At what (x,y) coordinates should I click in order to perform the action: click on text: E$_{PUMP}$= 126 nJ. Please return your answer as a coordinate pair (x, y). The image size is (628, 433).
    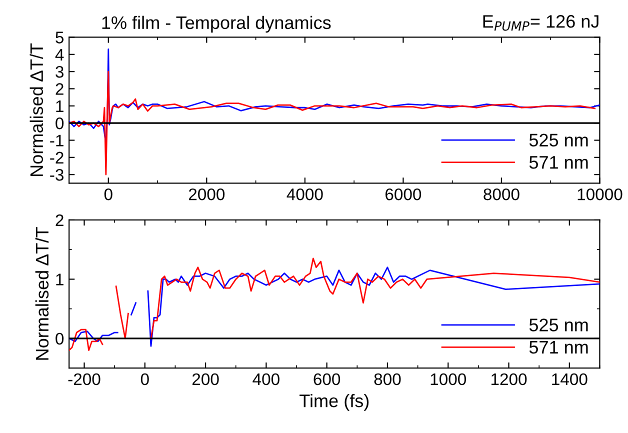
    Looking at the image, I should click on (540, 23).